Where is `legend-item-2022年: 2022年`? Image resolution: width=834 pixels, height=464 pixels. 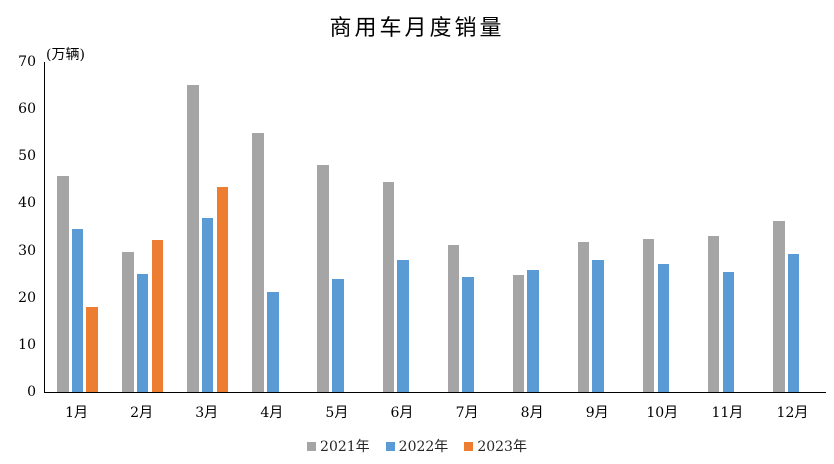 legend-item-2022年: 2022年 is located at coordinates (417, 446).